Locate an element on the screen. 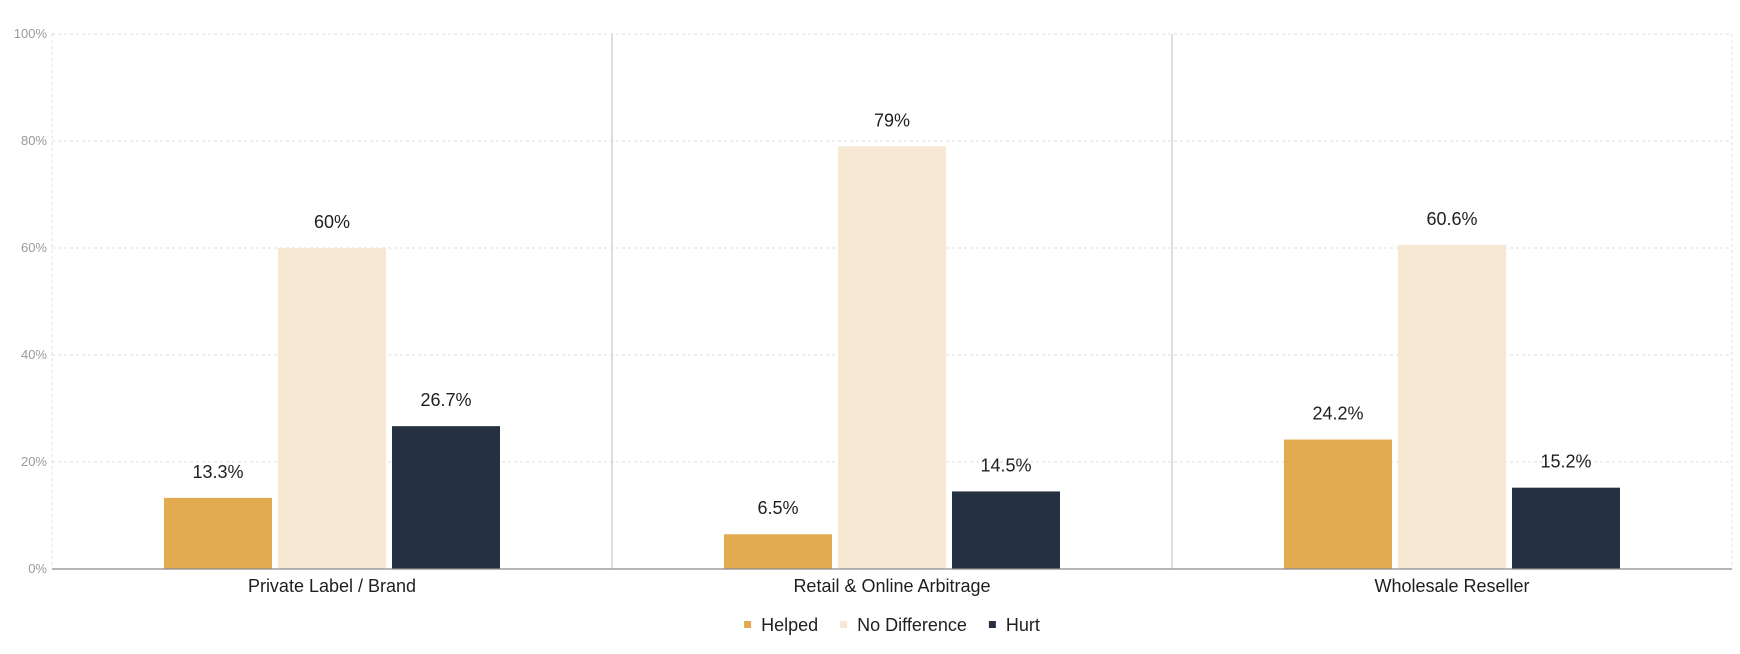 This screenshot has width=1740, height=654. legend-label: Helped is located at coordinates (789, 625).